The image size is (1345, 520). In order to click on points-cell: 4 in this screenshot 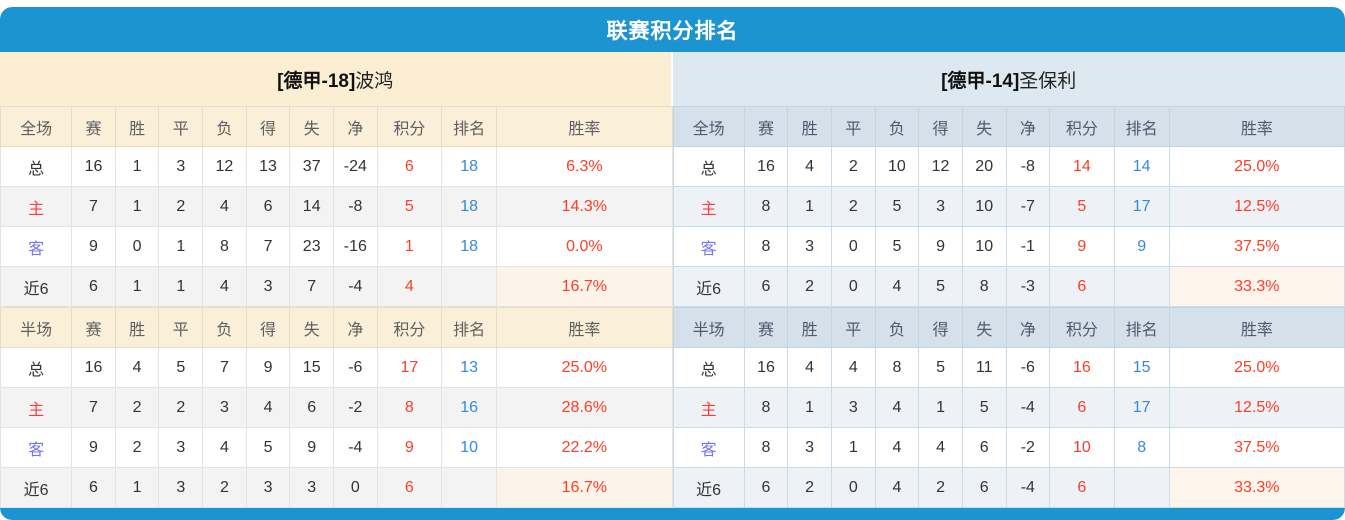, I will do `click(409, 287)`.